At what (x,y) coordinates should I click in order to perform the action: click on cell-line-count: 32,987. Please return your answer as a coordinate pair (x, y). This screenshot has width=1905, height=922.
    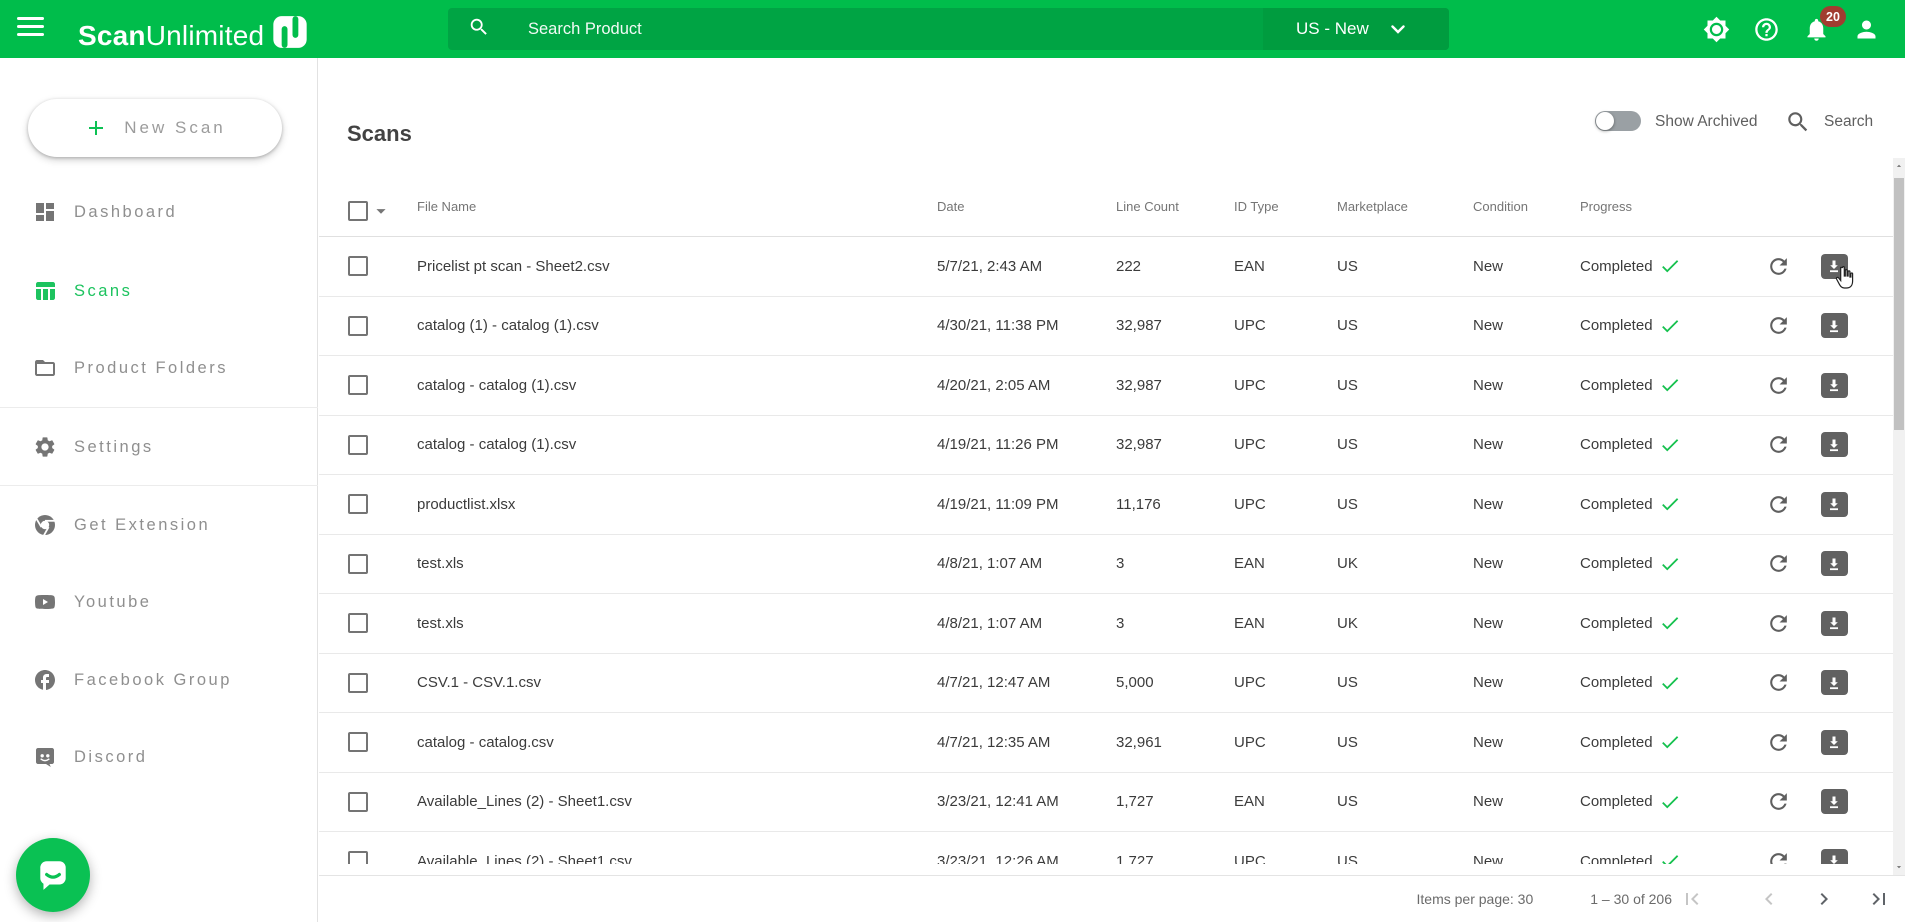
    Looking at the image, I should click on (1139, 445).